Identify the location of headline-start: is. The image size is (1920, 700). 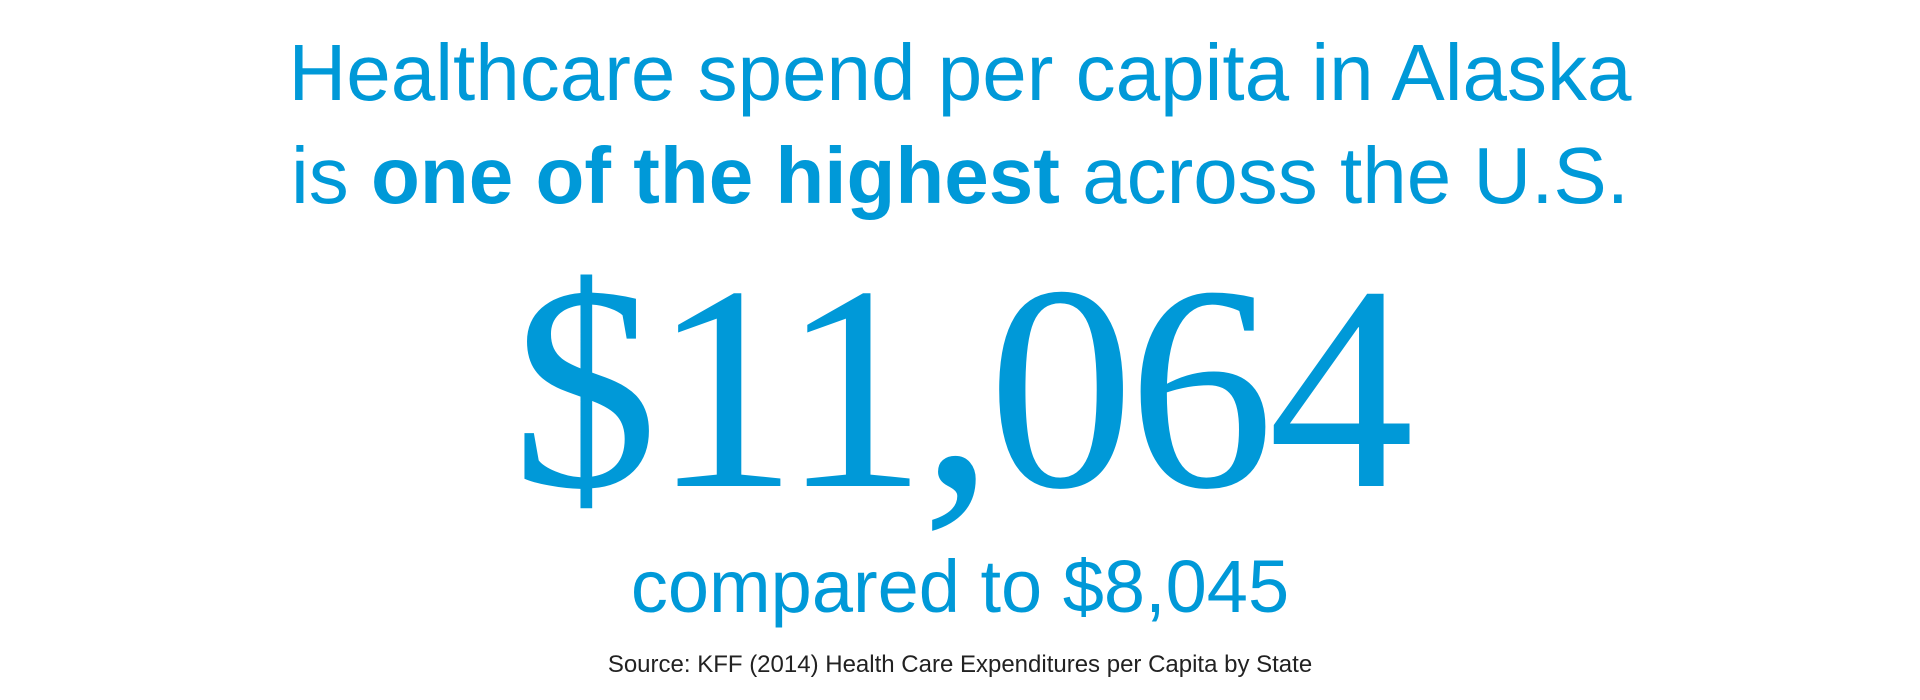
(320, 175).